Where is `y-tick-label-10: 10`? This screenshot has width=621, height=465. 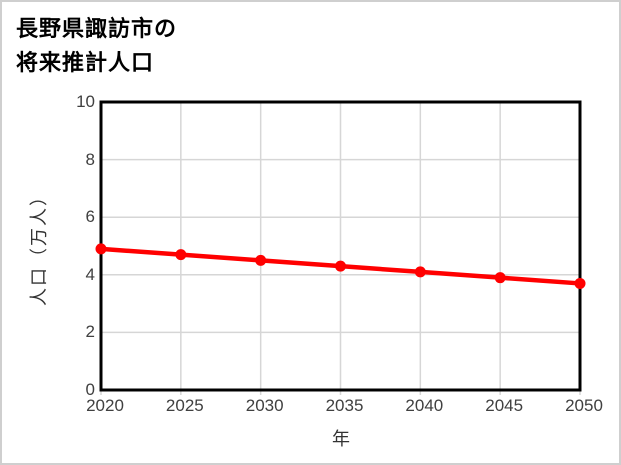 y-tick-label-10: 10 is located at coordinates (85, 101).